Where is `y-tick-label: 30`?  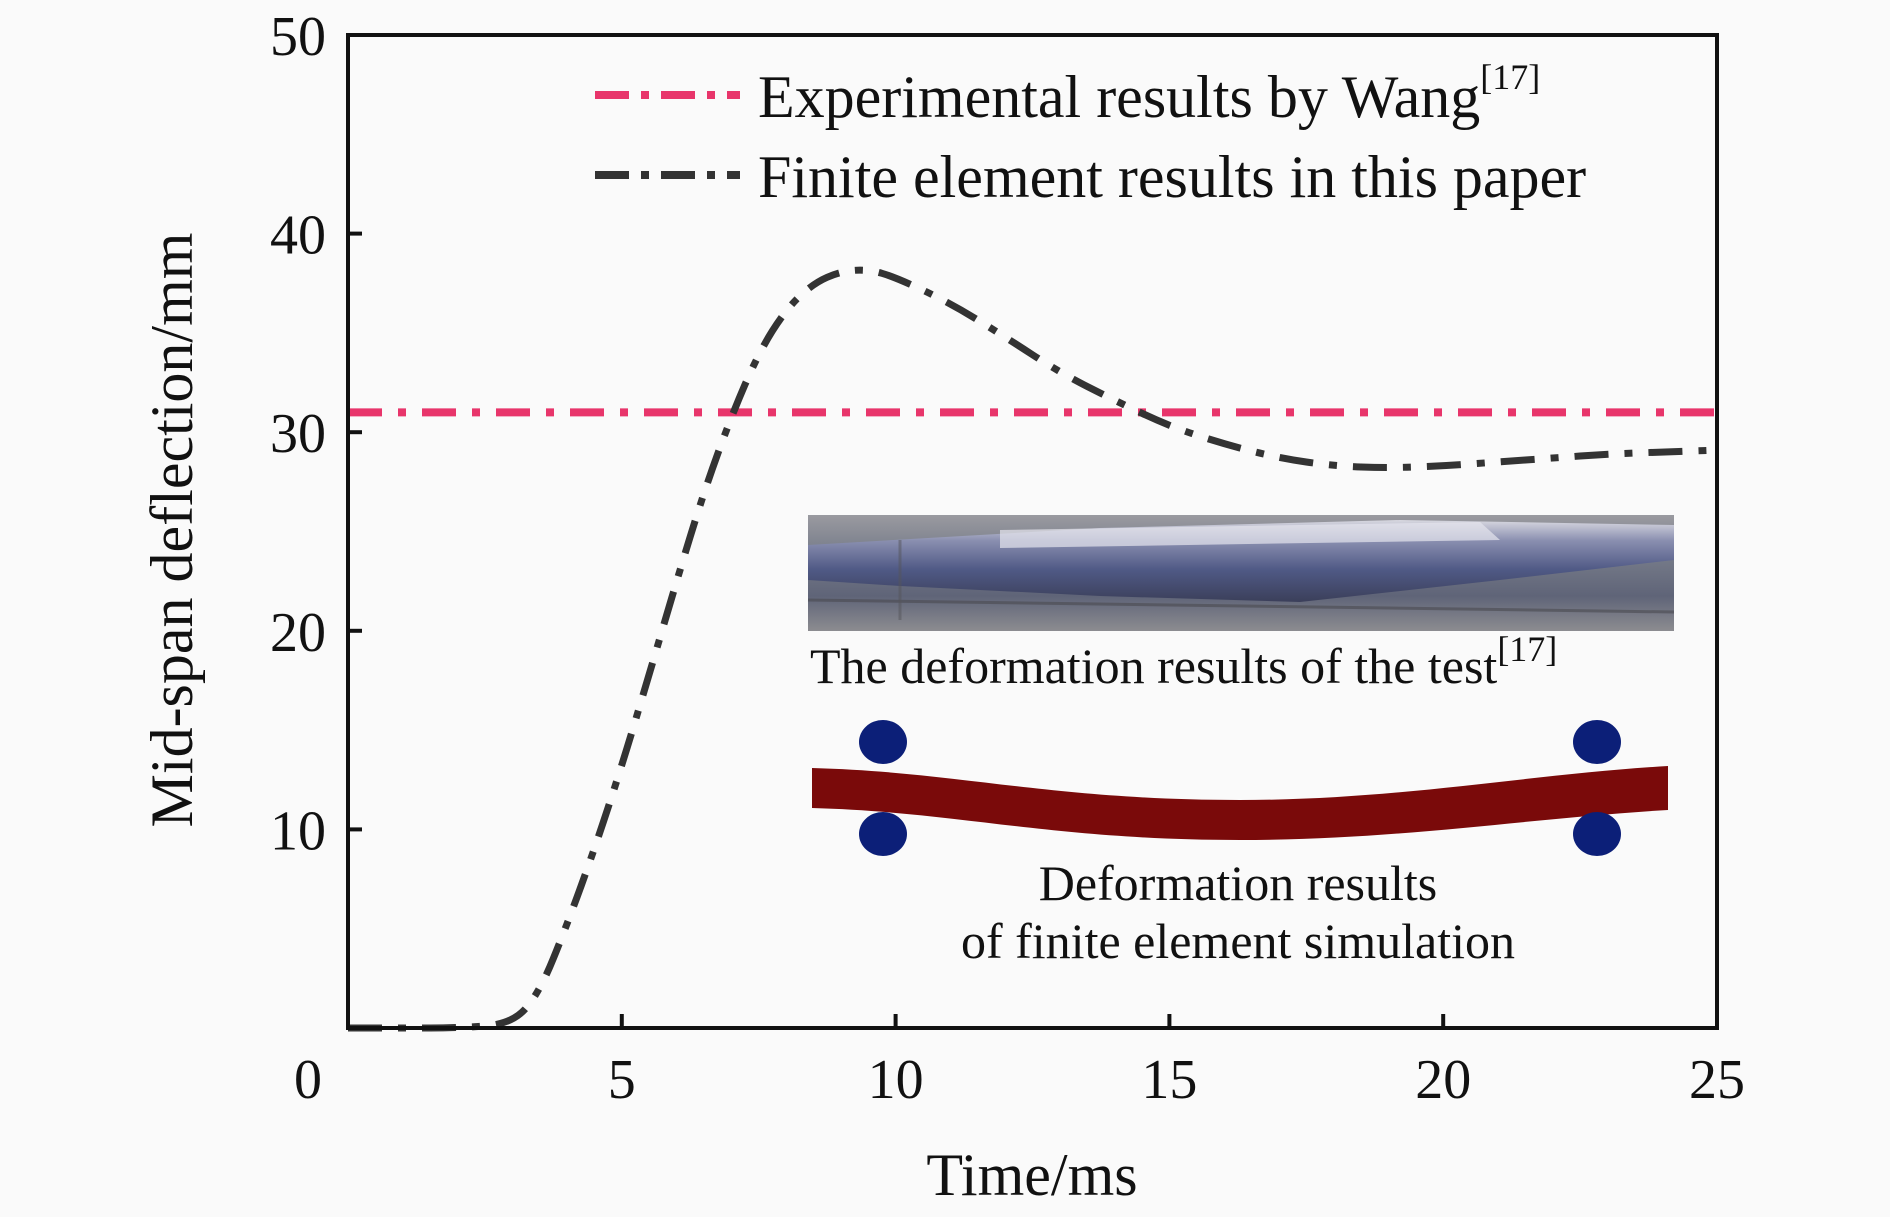
y-tick-label: 30 is located at coordinates (298, 434).